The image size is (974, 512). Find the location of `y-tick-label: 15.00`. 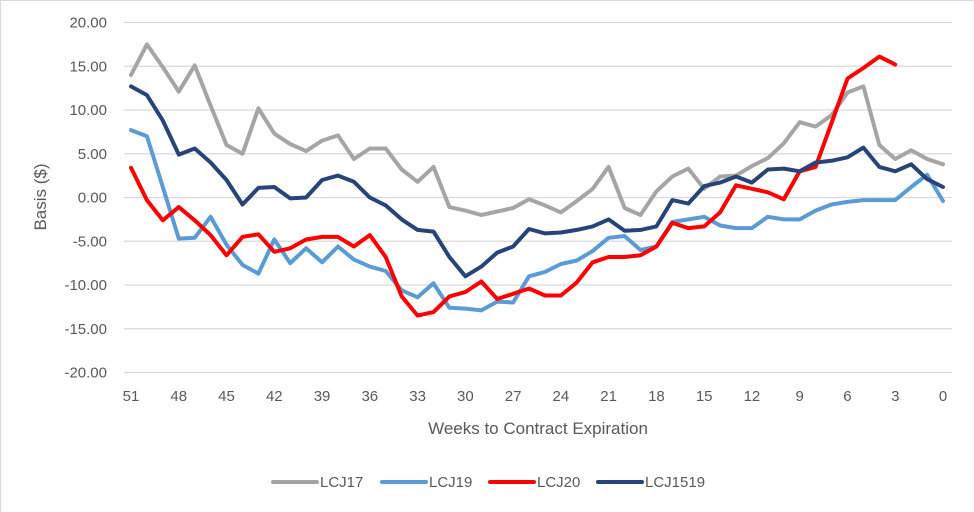

y-tick-label: 15.00 is located at coordinates (88, 66).